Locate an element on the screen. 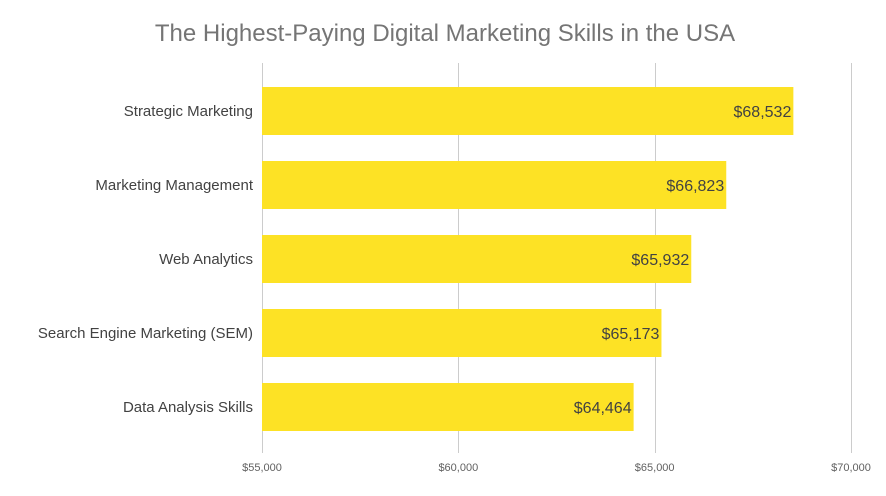  value-label: $64,464 is located at coordinates (603, 408).